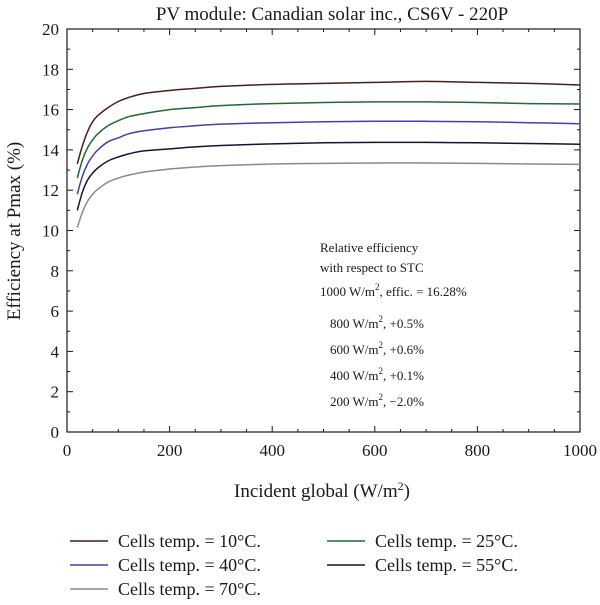 The width and height of the screenshot is (600, 605). Describe the element at coordinates (51, 150) in the screenshot. I see `y-tick-label: 14` at that location.